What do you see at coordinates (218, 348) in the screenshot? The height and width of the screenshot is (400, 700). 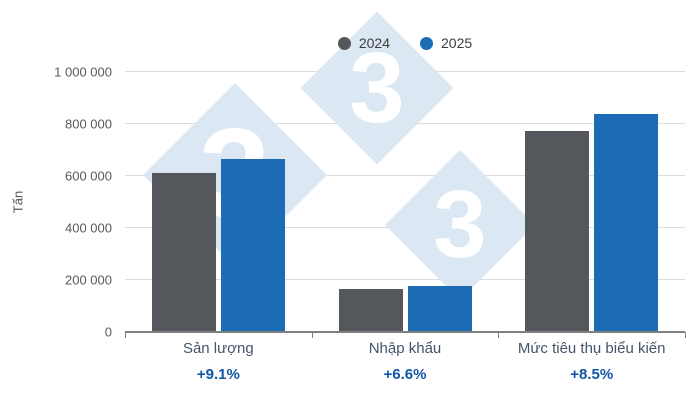 I see `category-label: Sản lượng` at bounding box center [218, 348].